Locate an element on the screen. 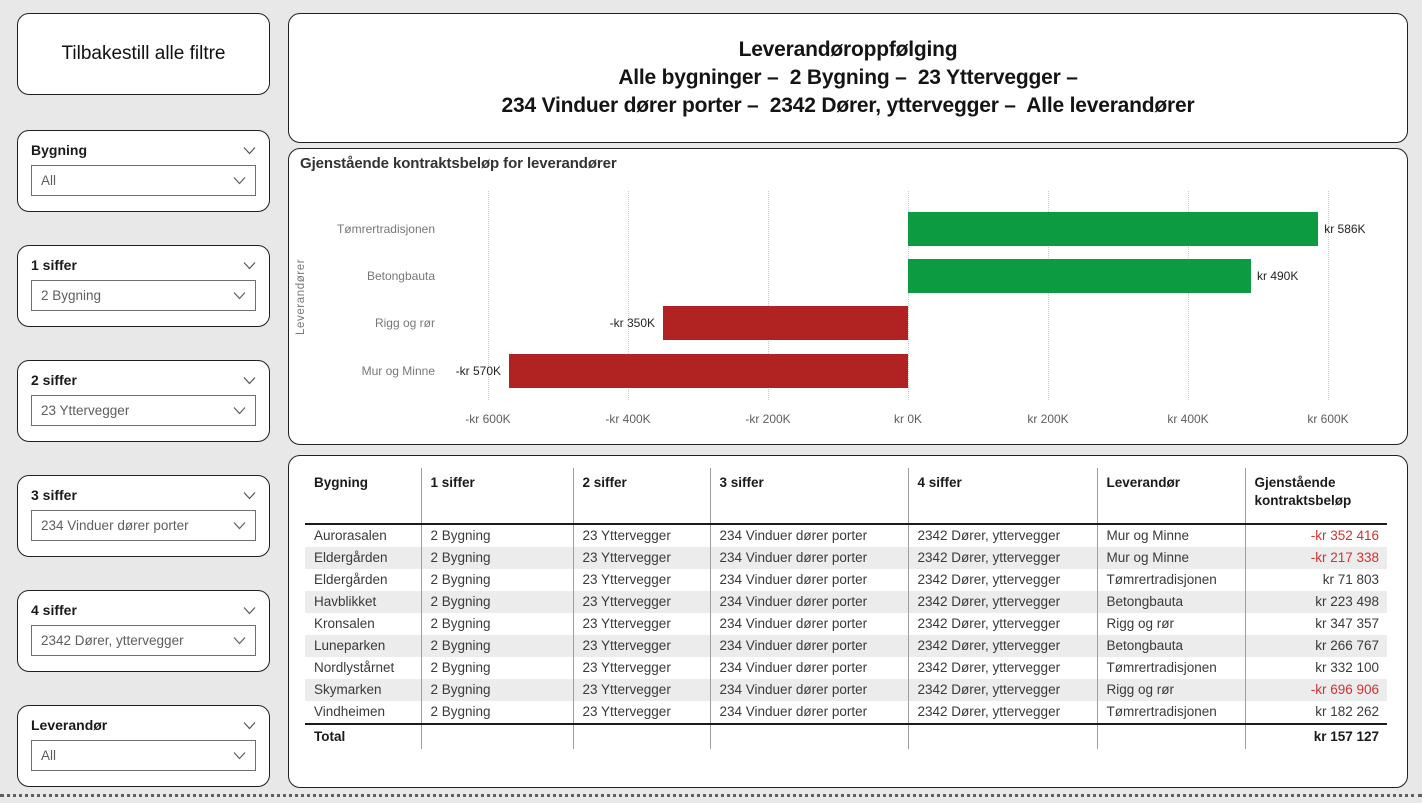 This screenshot has width=1422, height=803. table-cell: kr 347 357 is located at coordinates (1315, 624).